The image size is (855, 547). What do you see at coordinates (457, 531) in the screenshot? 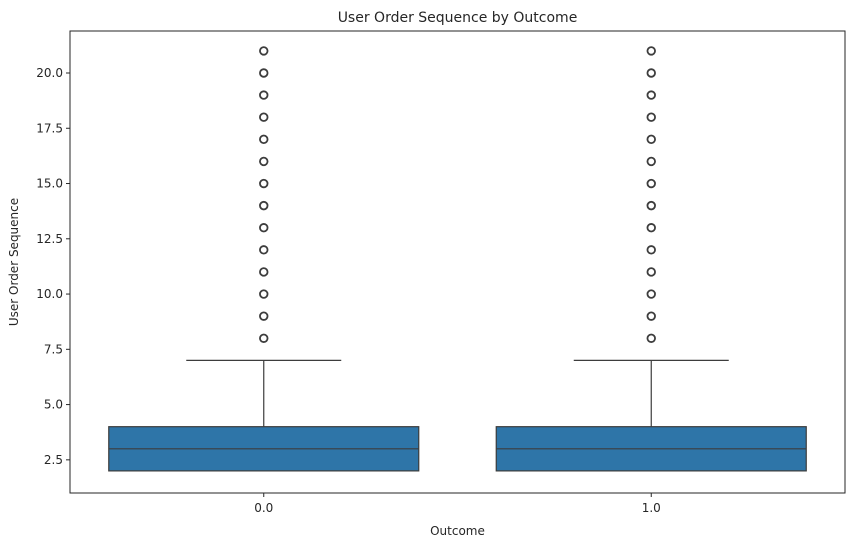
I see `x-axis-label: Outcome` at bounding box center [457, 531].